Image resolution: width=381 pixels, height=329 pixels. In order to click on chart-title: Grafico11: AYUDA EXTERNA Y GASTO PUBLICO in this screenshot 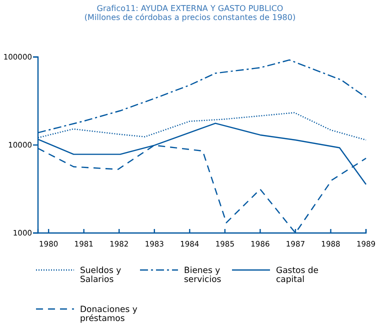, I will do `click(190, 8)`.